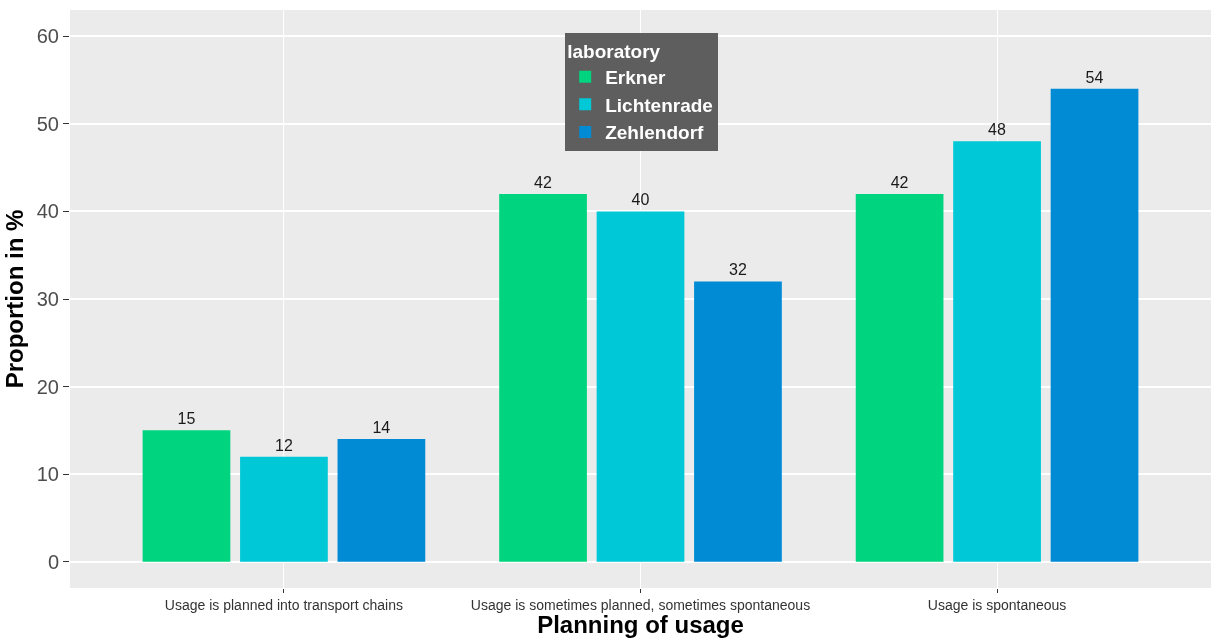 Image resolution: width=1219 pixels, height=638 pixels. What do you see at coordinates (47, 299) in the screenshot?
I see `y-tick-label: 30` at bounding box center [47, 299].